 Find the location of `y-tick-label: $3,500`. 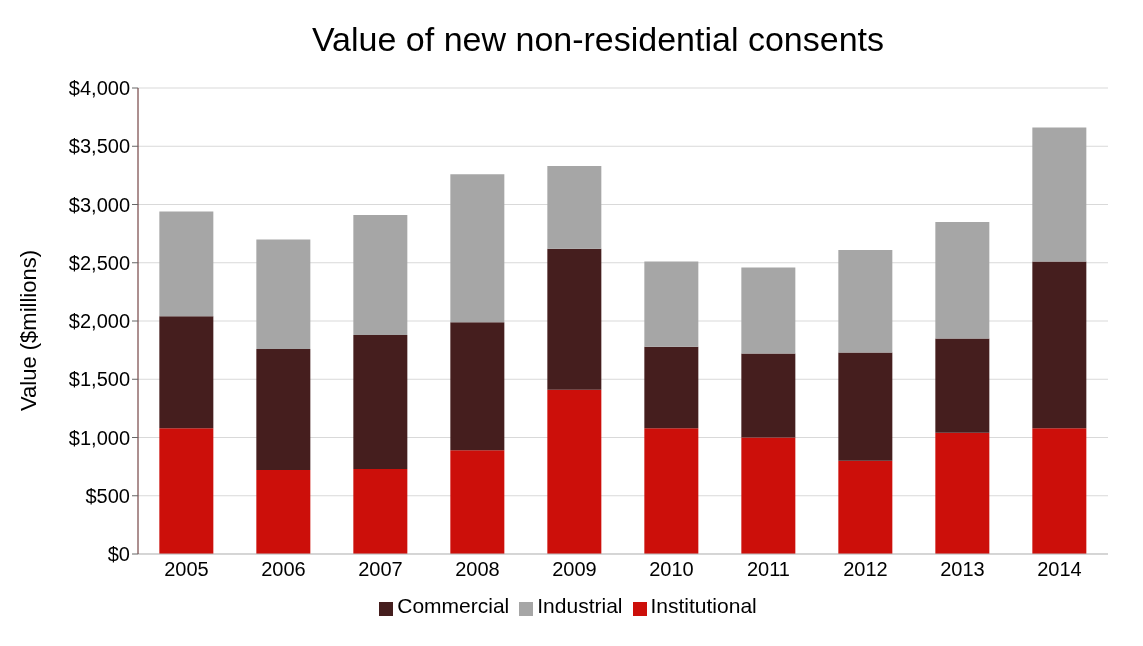

y-tick-label: $3,500 is located at coordinates (99, 146).